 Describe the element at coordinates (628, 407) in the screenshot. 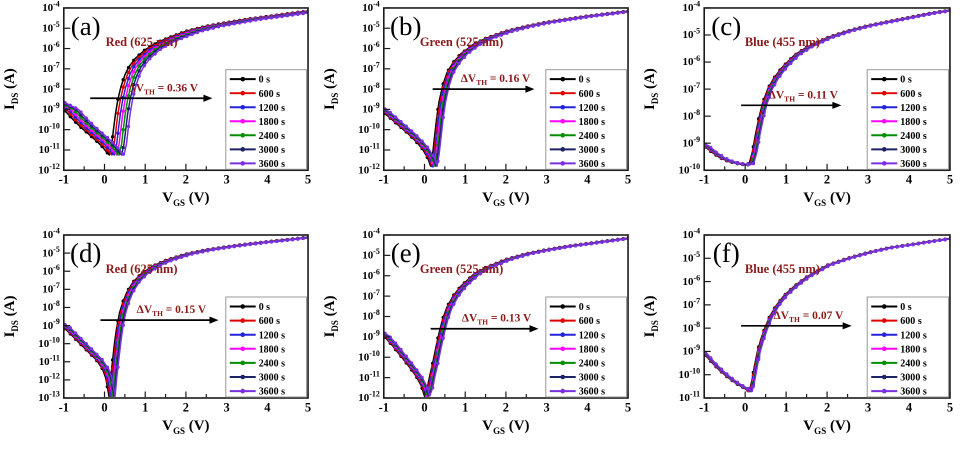

I see `x-tick-label: 5` at that location.